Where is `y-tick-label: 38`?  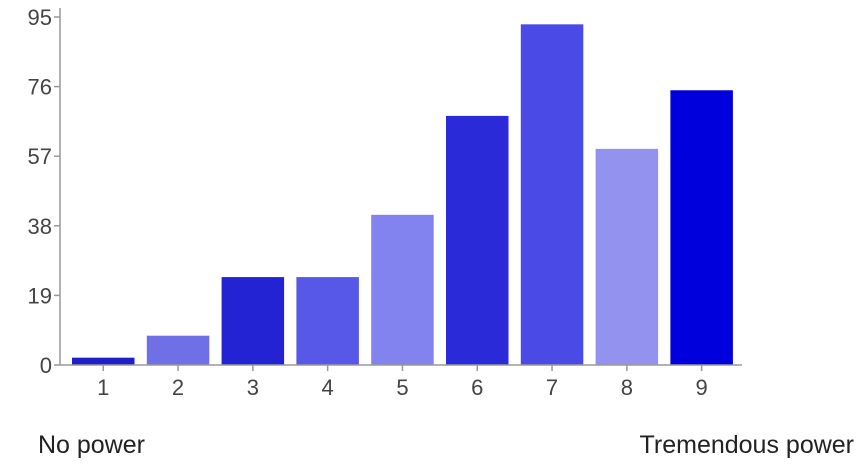
y-tick-label: 38 is located at coordinates (40, 226).